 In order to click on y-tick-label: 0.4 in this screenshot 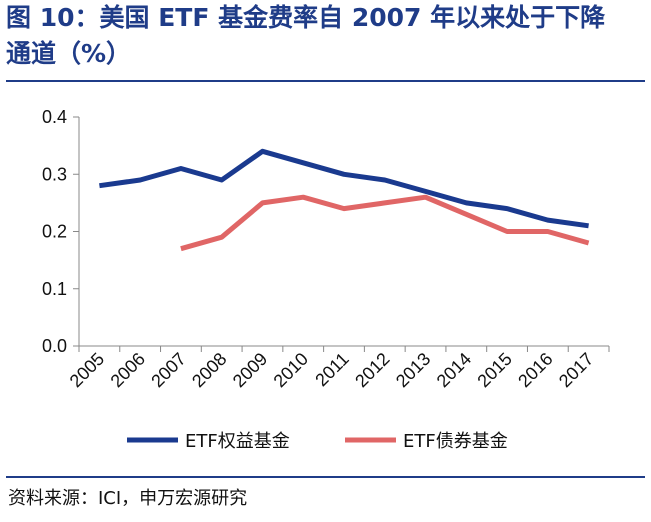, I will do `click(54, 117)`.